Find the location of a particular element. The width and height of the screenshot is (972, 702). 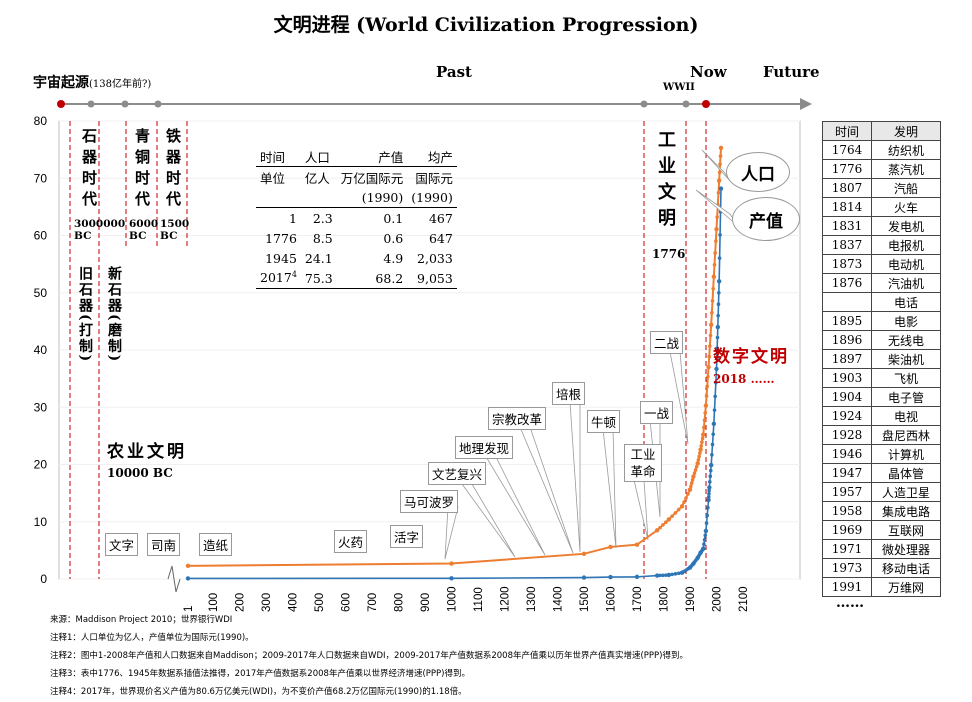

timeline-dot-industry is located at coordinates (644, 104).